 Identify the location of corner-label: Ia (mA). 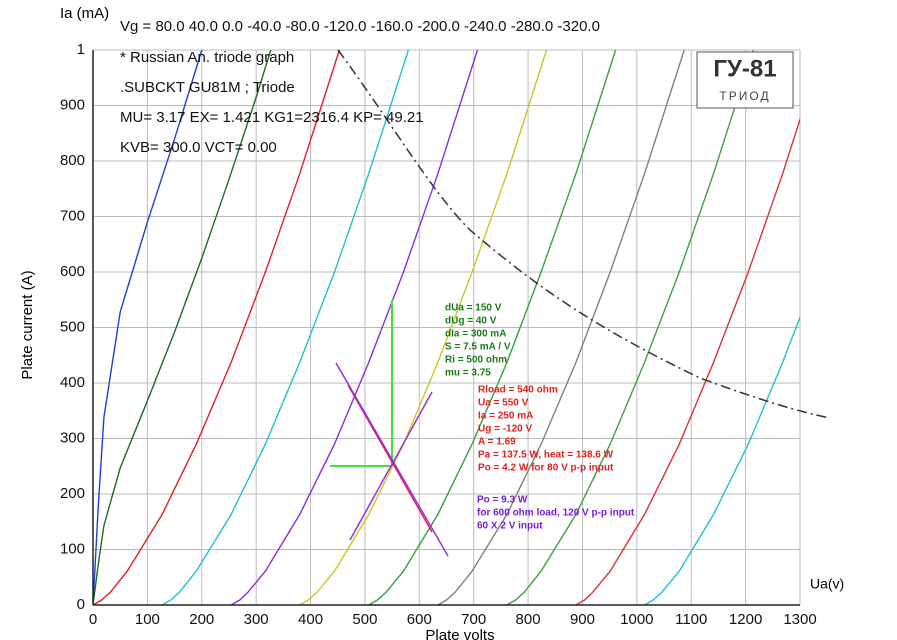
(84, 13).